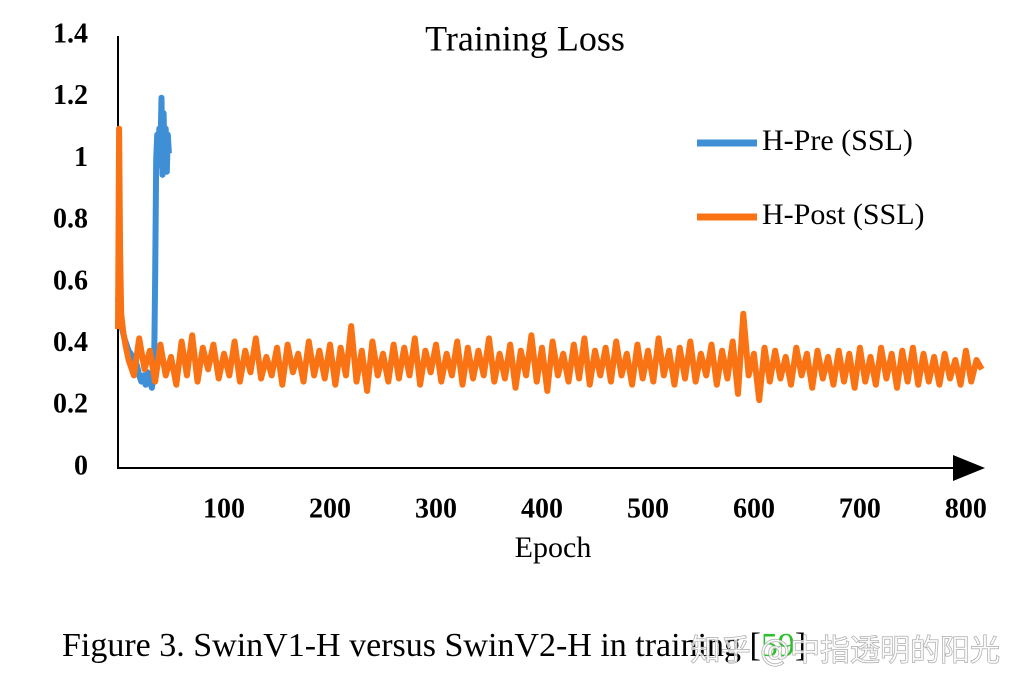 The width and height of the screenshot is (1030, 696). I want to click on x-tick-label: 500, so click(648, 508).